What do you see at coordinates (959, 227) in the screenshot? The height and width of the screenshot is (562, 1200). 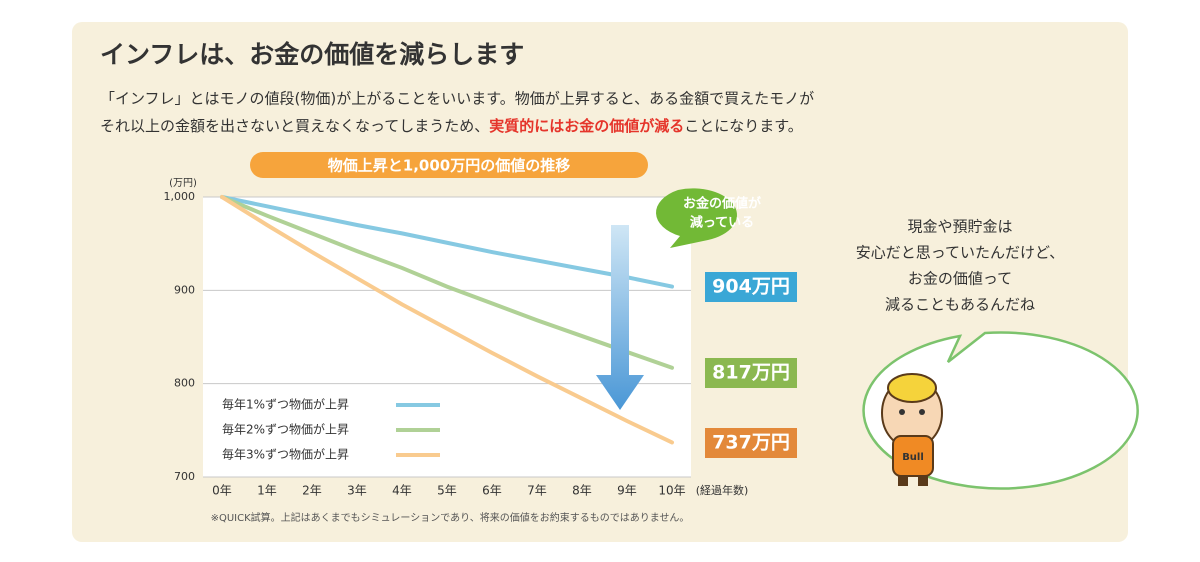 I see `speech-line: 現金や預貯金は` at bounding box center [959, 227].